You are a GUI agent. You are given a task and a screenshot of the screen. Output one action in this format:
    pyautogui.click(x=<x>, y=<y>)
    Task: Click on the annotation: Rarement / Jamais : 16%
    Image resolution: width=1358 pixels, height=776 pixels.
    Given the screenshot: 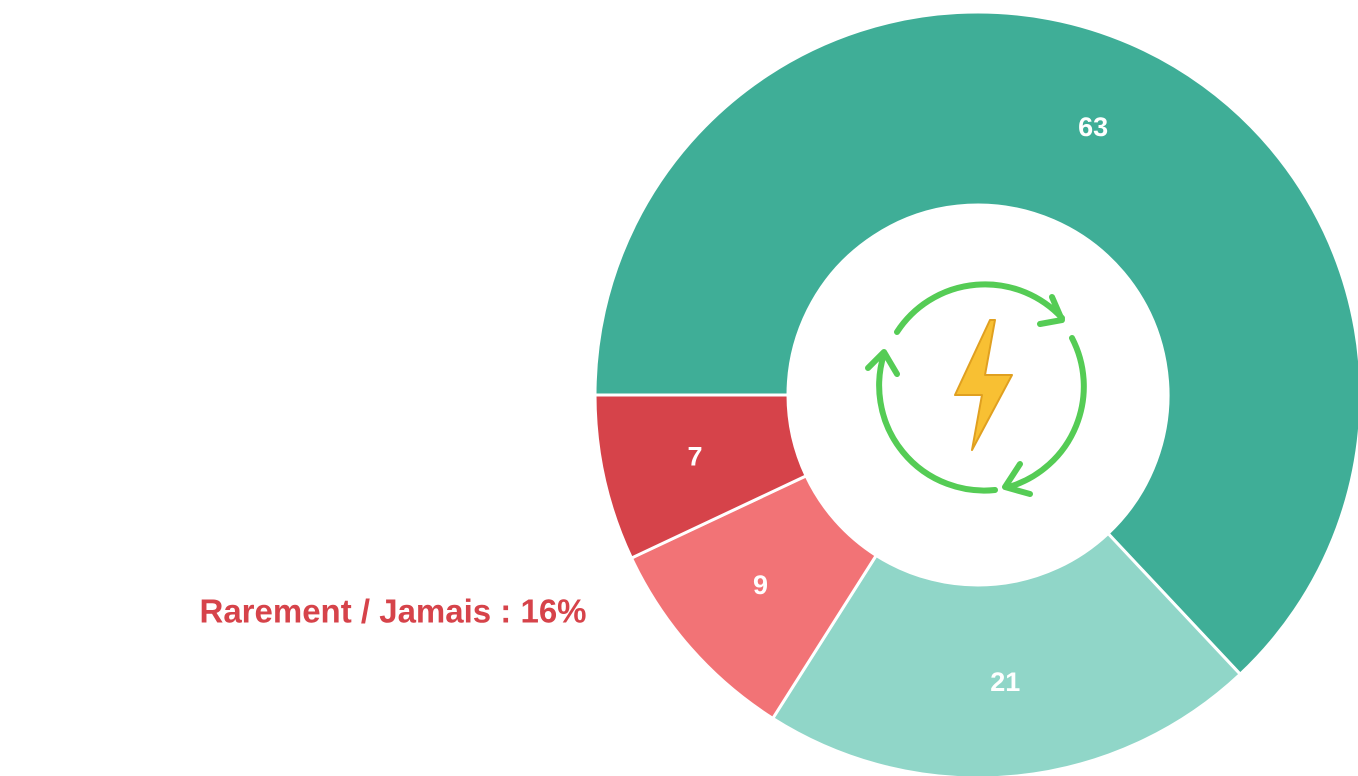 What is the action you would take?
    pyautogui.click(x=392, y=611)
    